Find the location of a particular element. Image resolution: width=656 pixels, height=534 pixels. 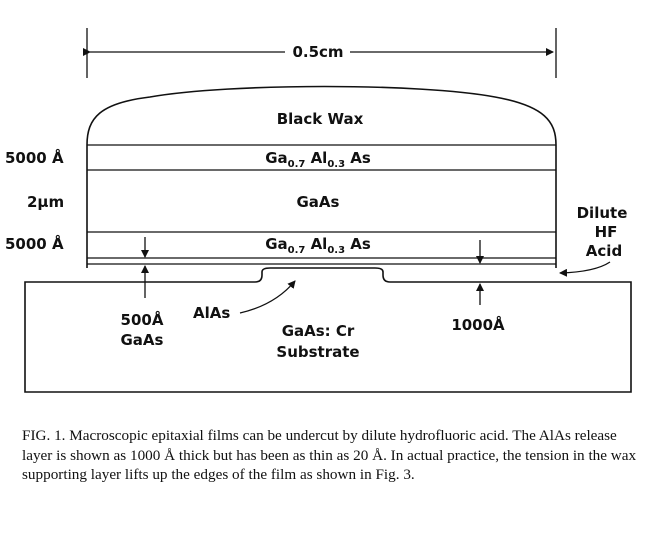

algaas-bottom-label: Ga0.7 Al0.3 As is located at coordinates (318, 245).